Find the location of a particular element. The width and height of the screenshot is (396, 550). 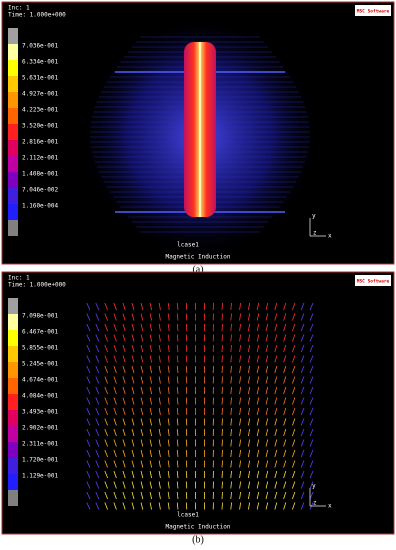

legend-label: 5.245e-001 is located at coordinates (40, 364).